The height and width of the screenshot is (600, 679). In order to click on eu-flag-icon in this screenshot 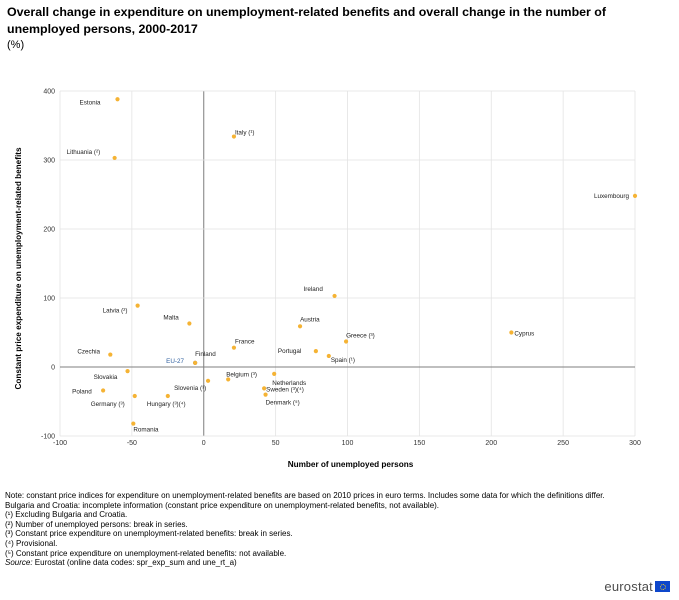, I will do `click(662, 586)`.